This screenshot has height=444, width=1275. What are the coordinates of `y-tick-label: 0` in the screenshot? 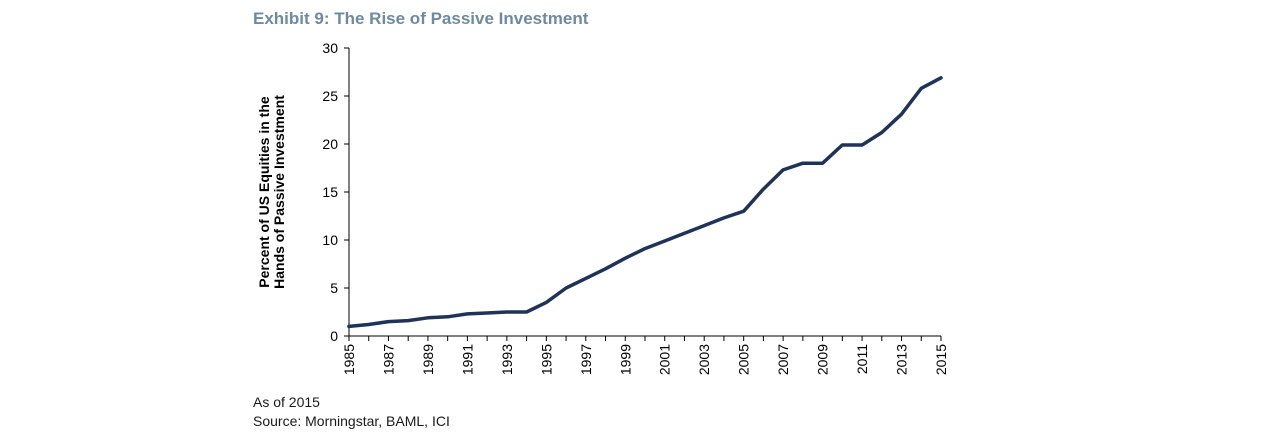 It's located at (334, 336).